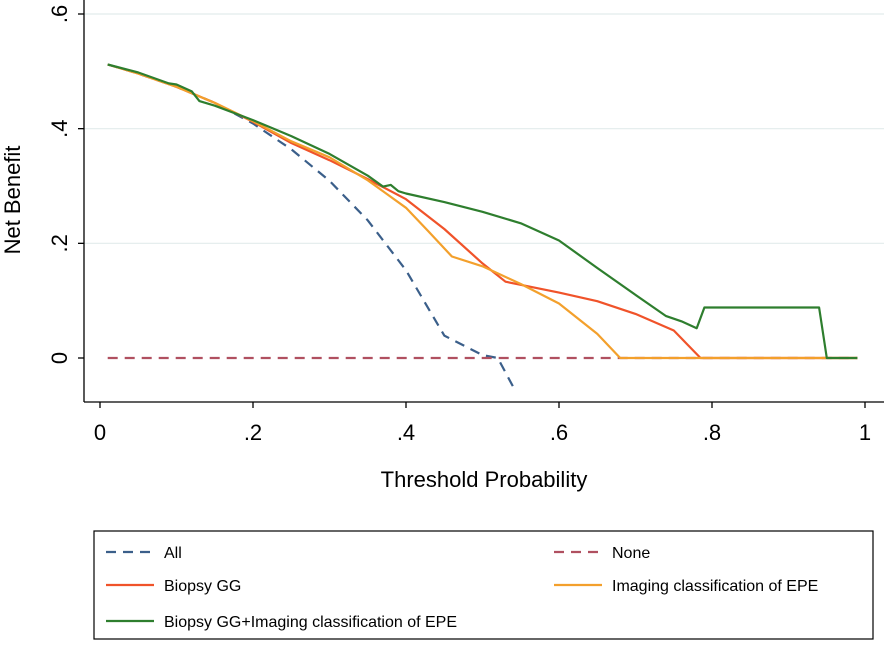 This screenshot has width=886, height=646. What do you see at coordinates (712, 432) in the screenshot?
I see `x-tick-label: .8` at bounding box center [712, 432].